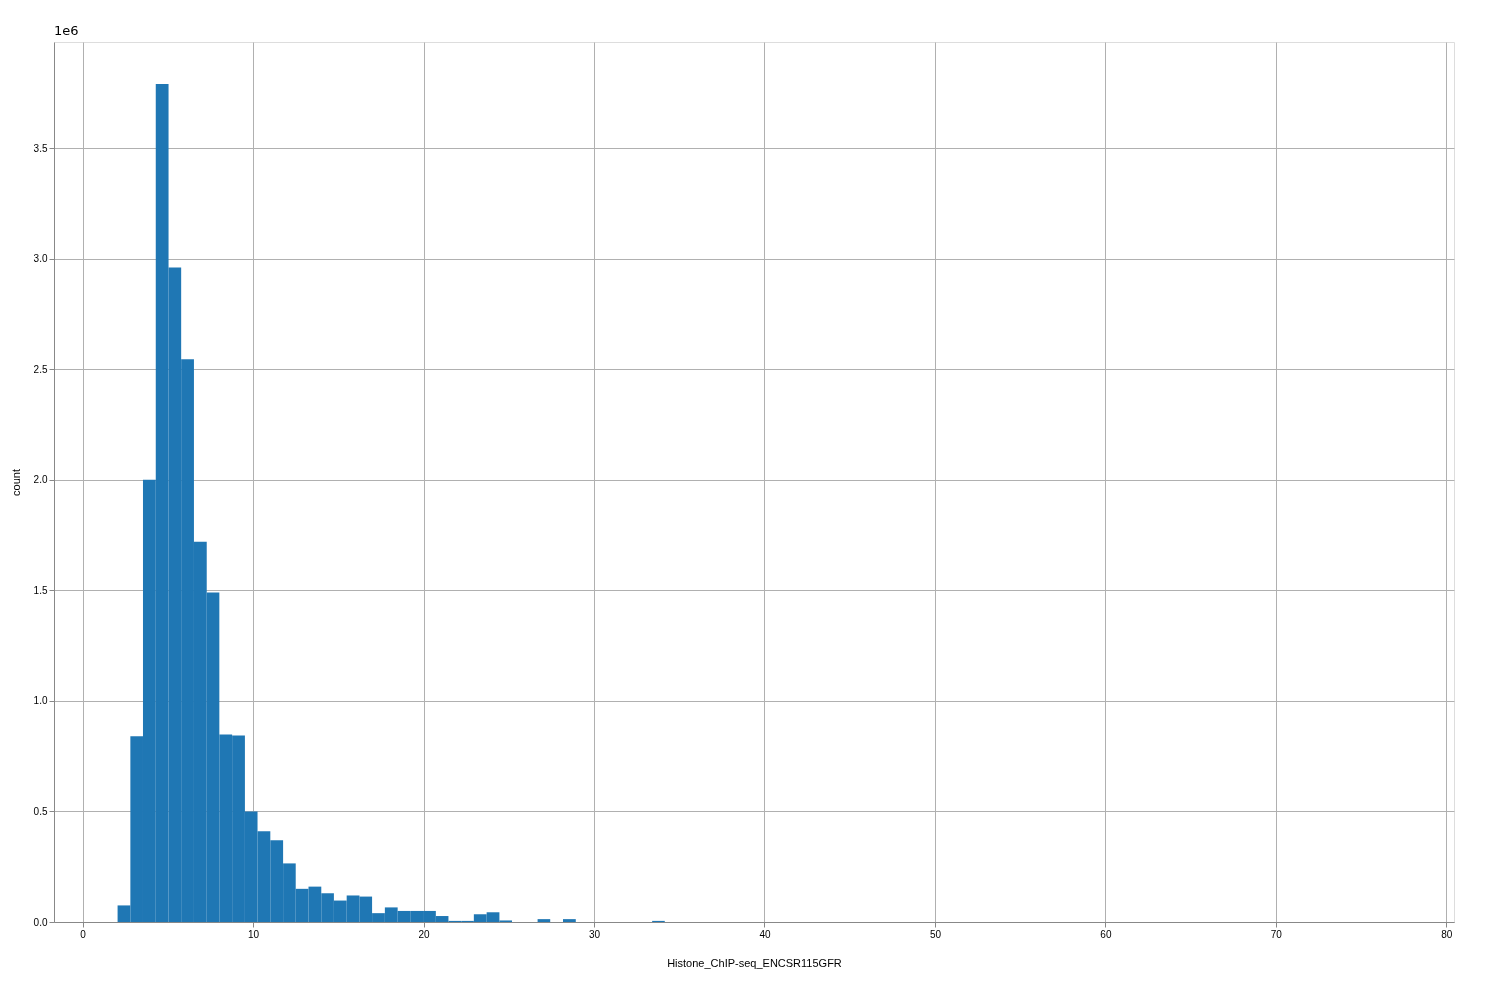 This screenshot has height=1000, width=1500. What do you see at coordinates (1276, 934) in the screenshot?
I see `x-tick-label: 70` at bounding box center [1276, 934].